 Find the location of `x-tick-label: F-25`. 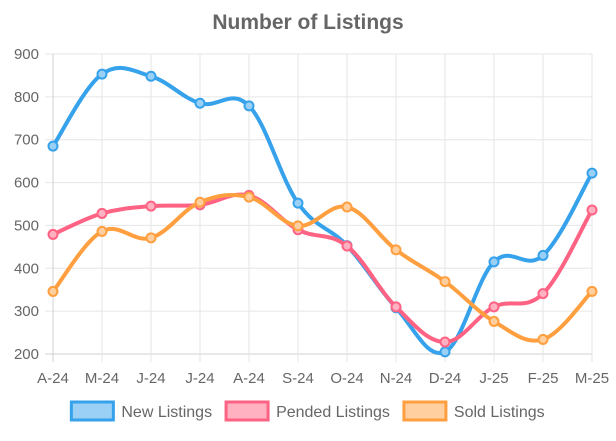

x-tick-label: F-25 is located at coordinates (543, 378).